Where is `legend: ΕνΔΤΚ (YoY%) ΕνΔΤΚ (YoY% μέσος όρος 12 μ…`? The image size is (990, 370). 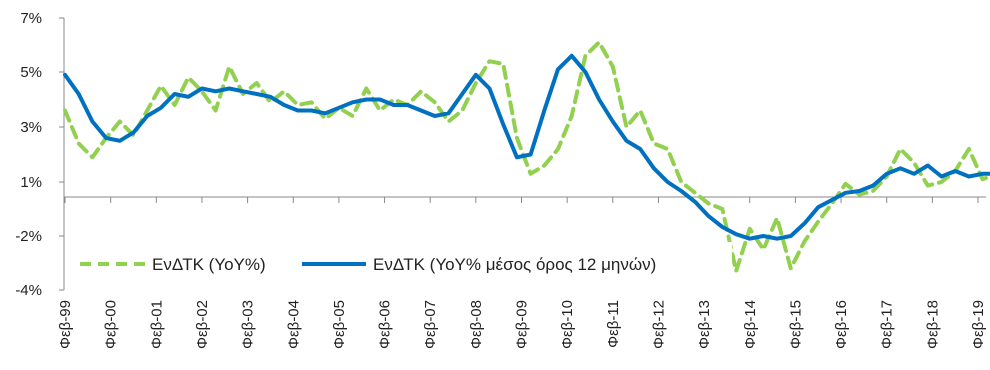 legend: ΕνΔΤΚ (YoY%) ΕνΔΤΚ (YoY% μέσος όρος 12 μ… is located at coordinates (402, 260).